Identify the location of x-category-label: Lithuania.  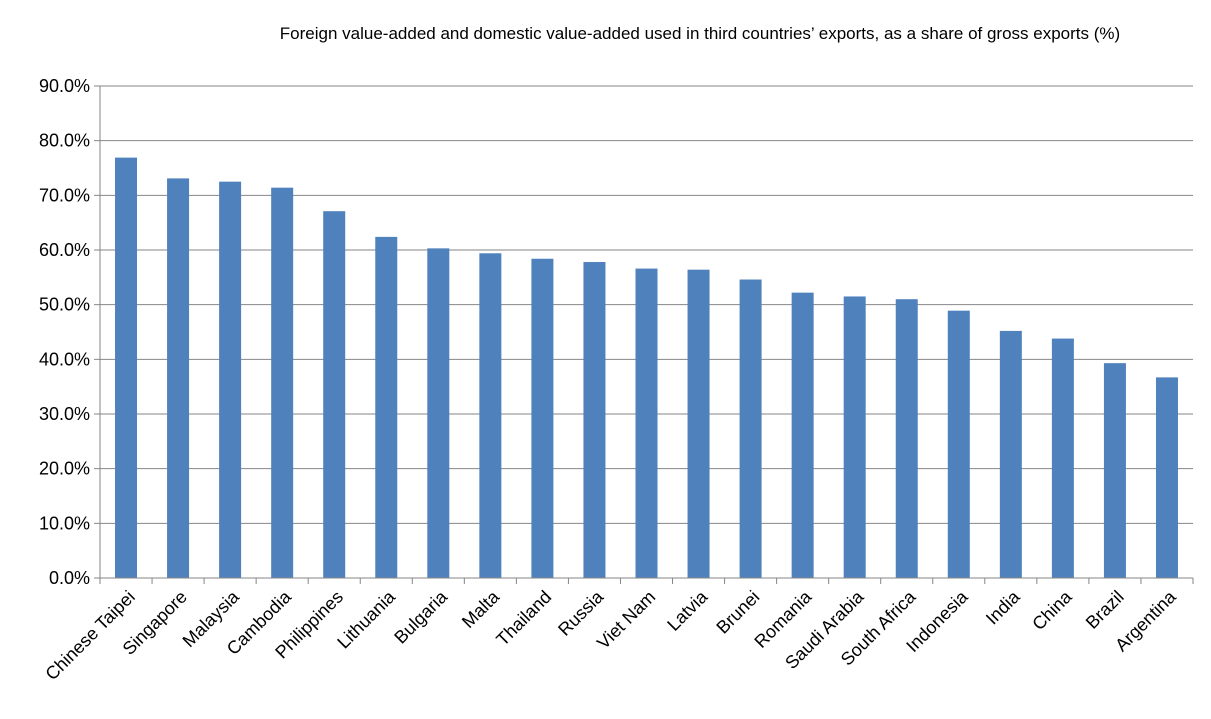
(366, 619).